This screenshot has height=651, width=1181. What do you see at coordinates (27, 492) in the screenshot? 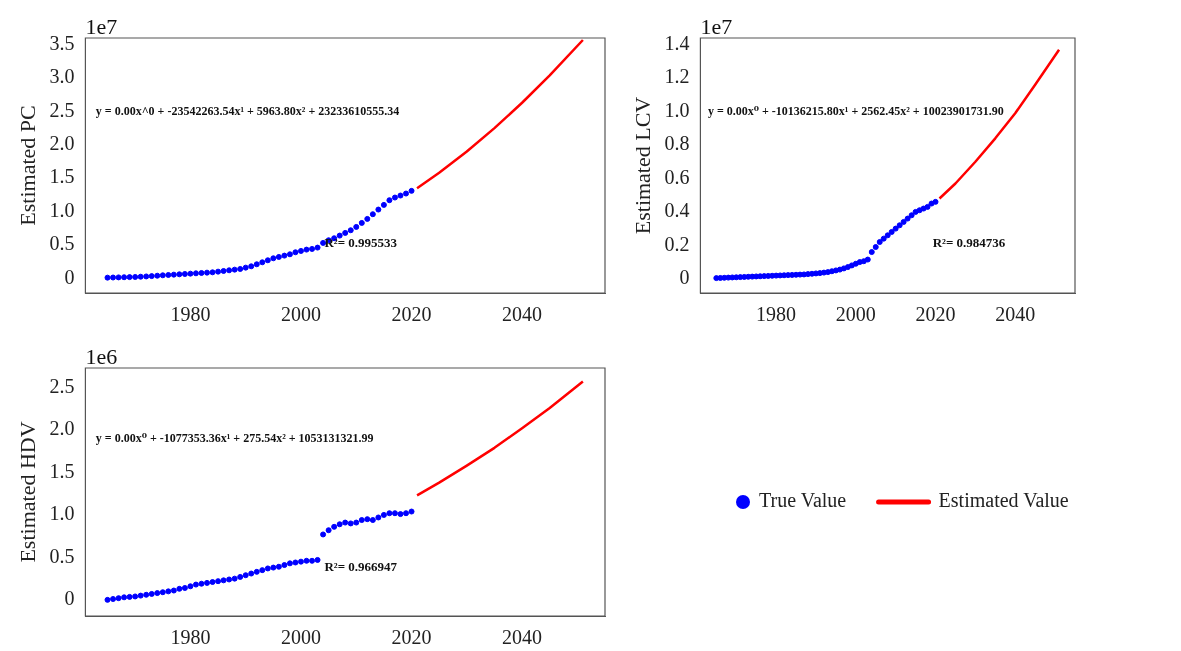
I see `y-axis-title: Estimated HDV` at bounding box center [27, 492].